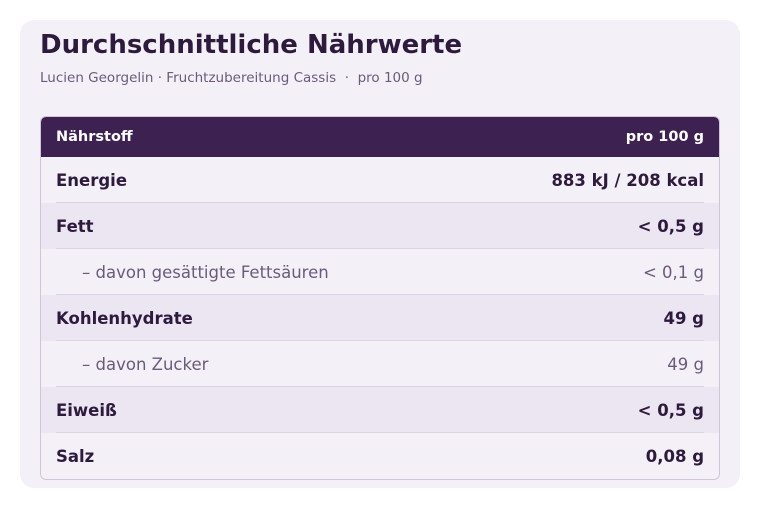 This screenshot has height=508, width=760. Describe the element at coordinates (380, 364) in the screenshot. I see `table-row: – davon Zucker 49 g` at that location.